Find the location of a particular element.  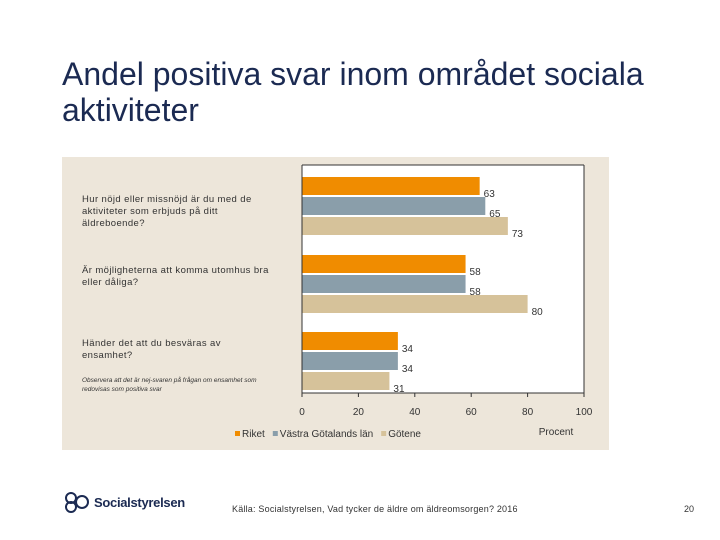

data-label-3-3: 31 is located at coordinates (399, 389).